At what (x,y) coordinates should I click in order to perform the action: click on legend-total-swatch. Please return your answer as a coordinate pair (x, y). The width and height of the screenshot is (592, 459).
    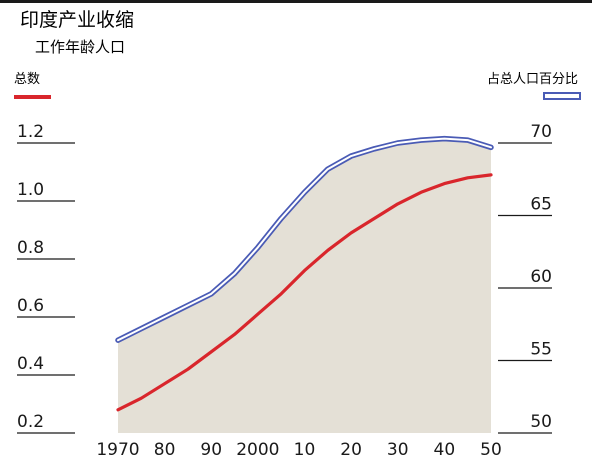
    Looking at the image, I should click on (32, 97).